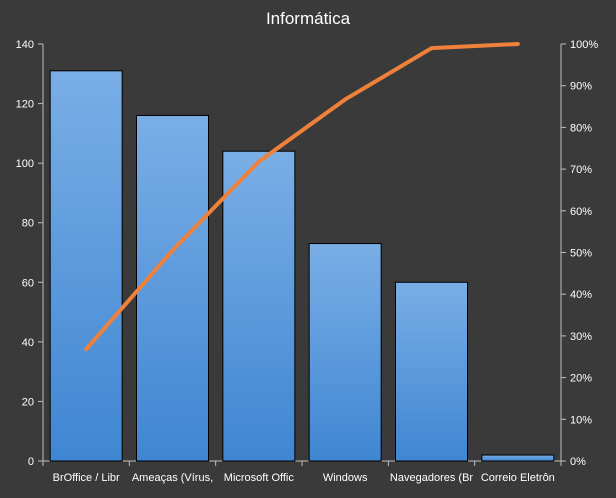  I want to click on y2-tick-label: 80%, so click(581, 128).